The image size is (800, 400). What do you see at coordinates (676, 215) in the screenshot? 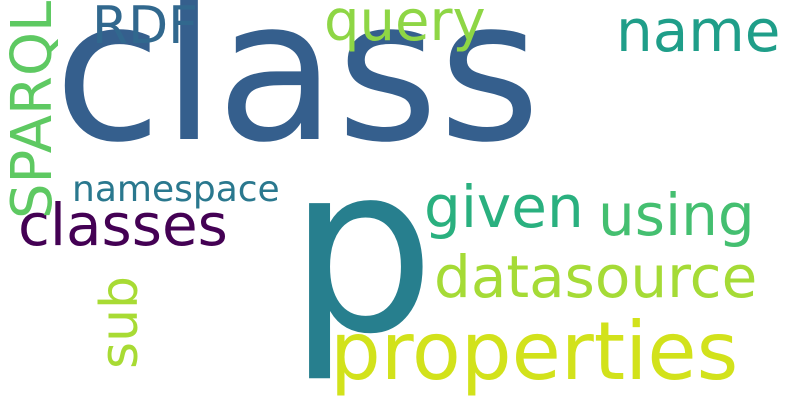
I see `word-using: using` at bounding box center [676, 215].